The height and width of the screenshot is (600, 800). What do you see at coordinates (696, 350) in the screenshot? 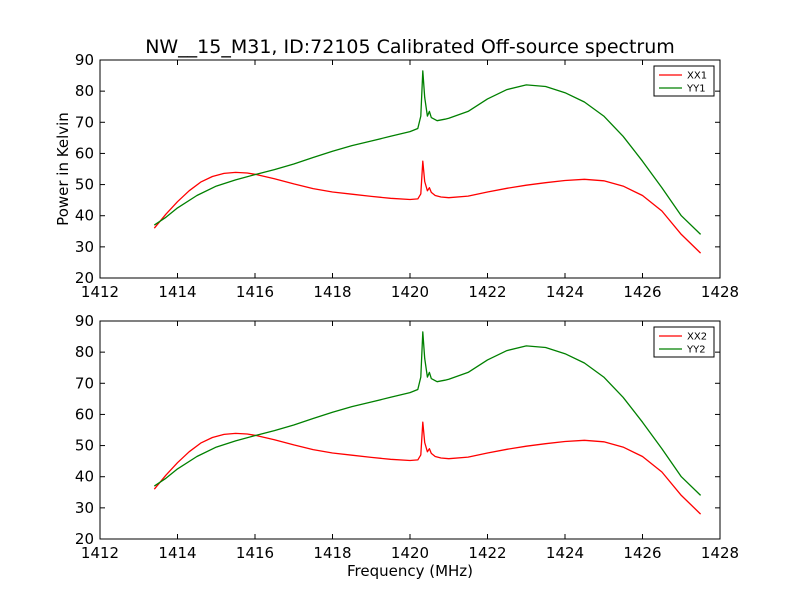
I see `legend-label-yy2: YY2` at bounding box center [696, 350].